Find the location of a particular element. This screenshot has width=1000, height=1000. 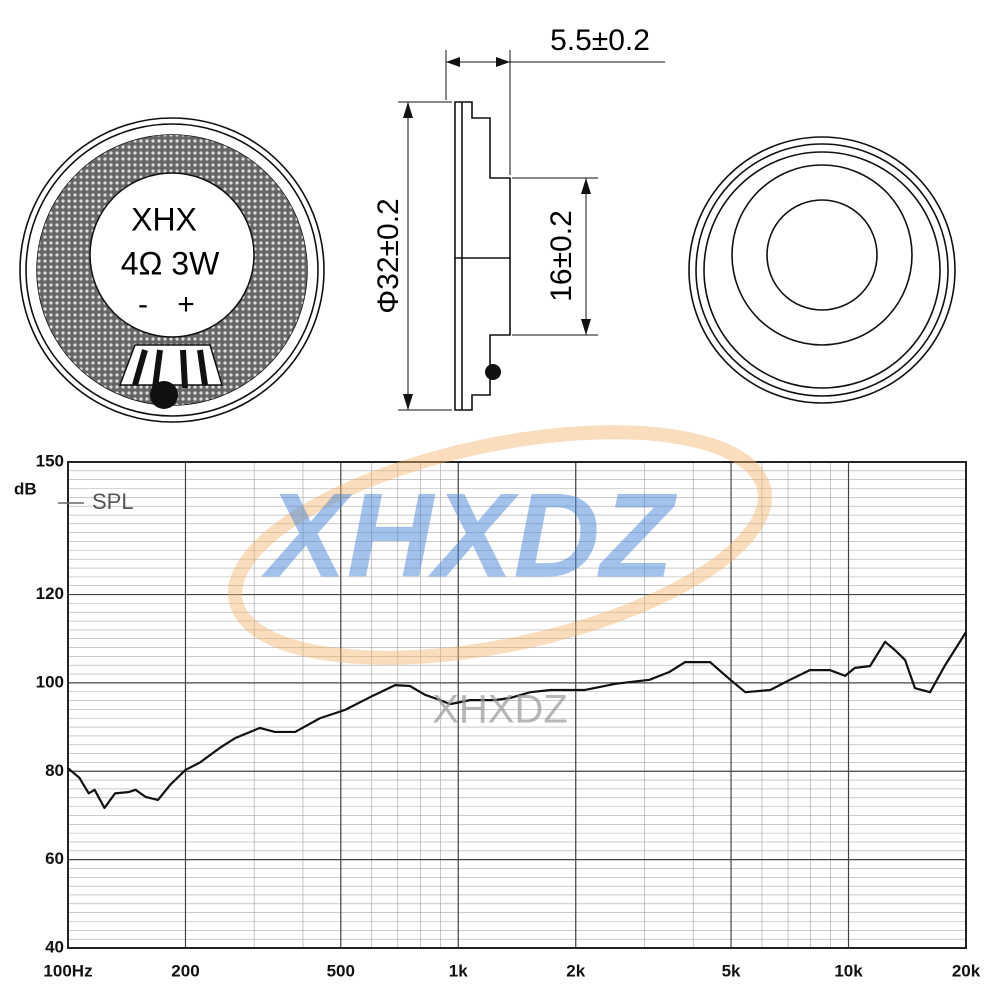

watermark-logo: XHXDZ is located at coordinates (469, 536).